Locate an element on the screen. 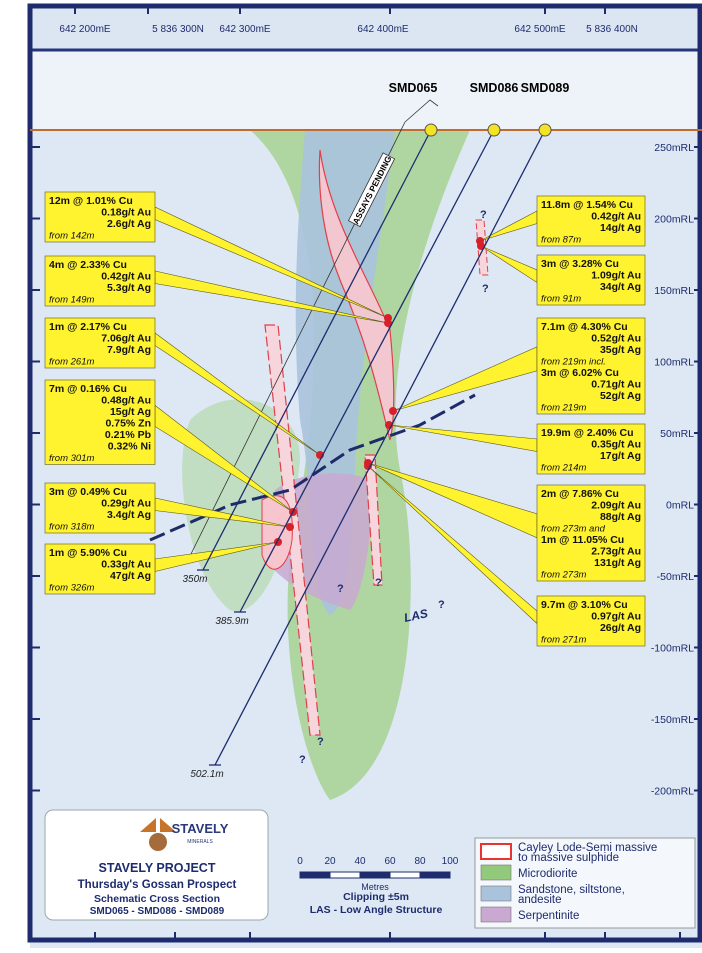  logo-mark is located at coordinates (158, 842).